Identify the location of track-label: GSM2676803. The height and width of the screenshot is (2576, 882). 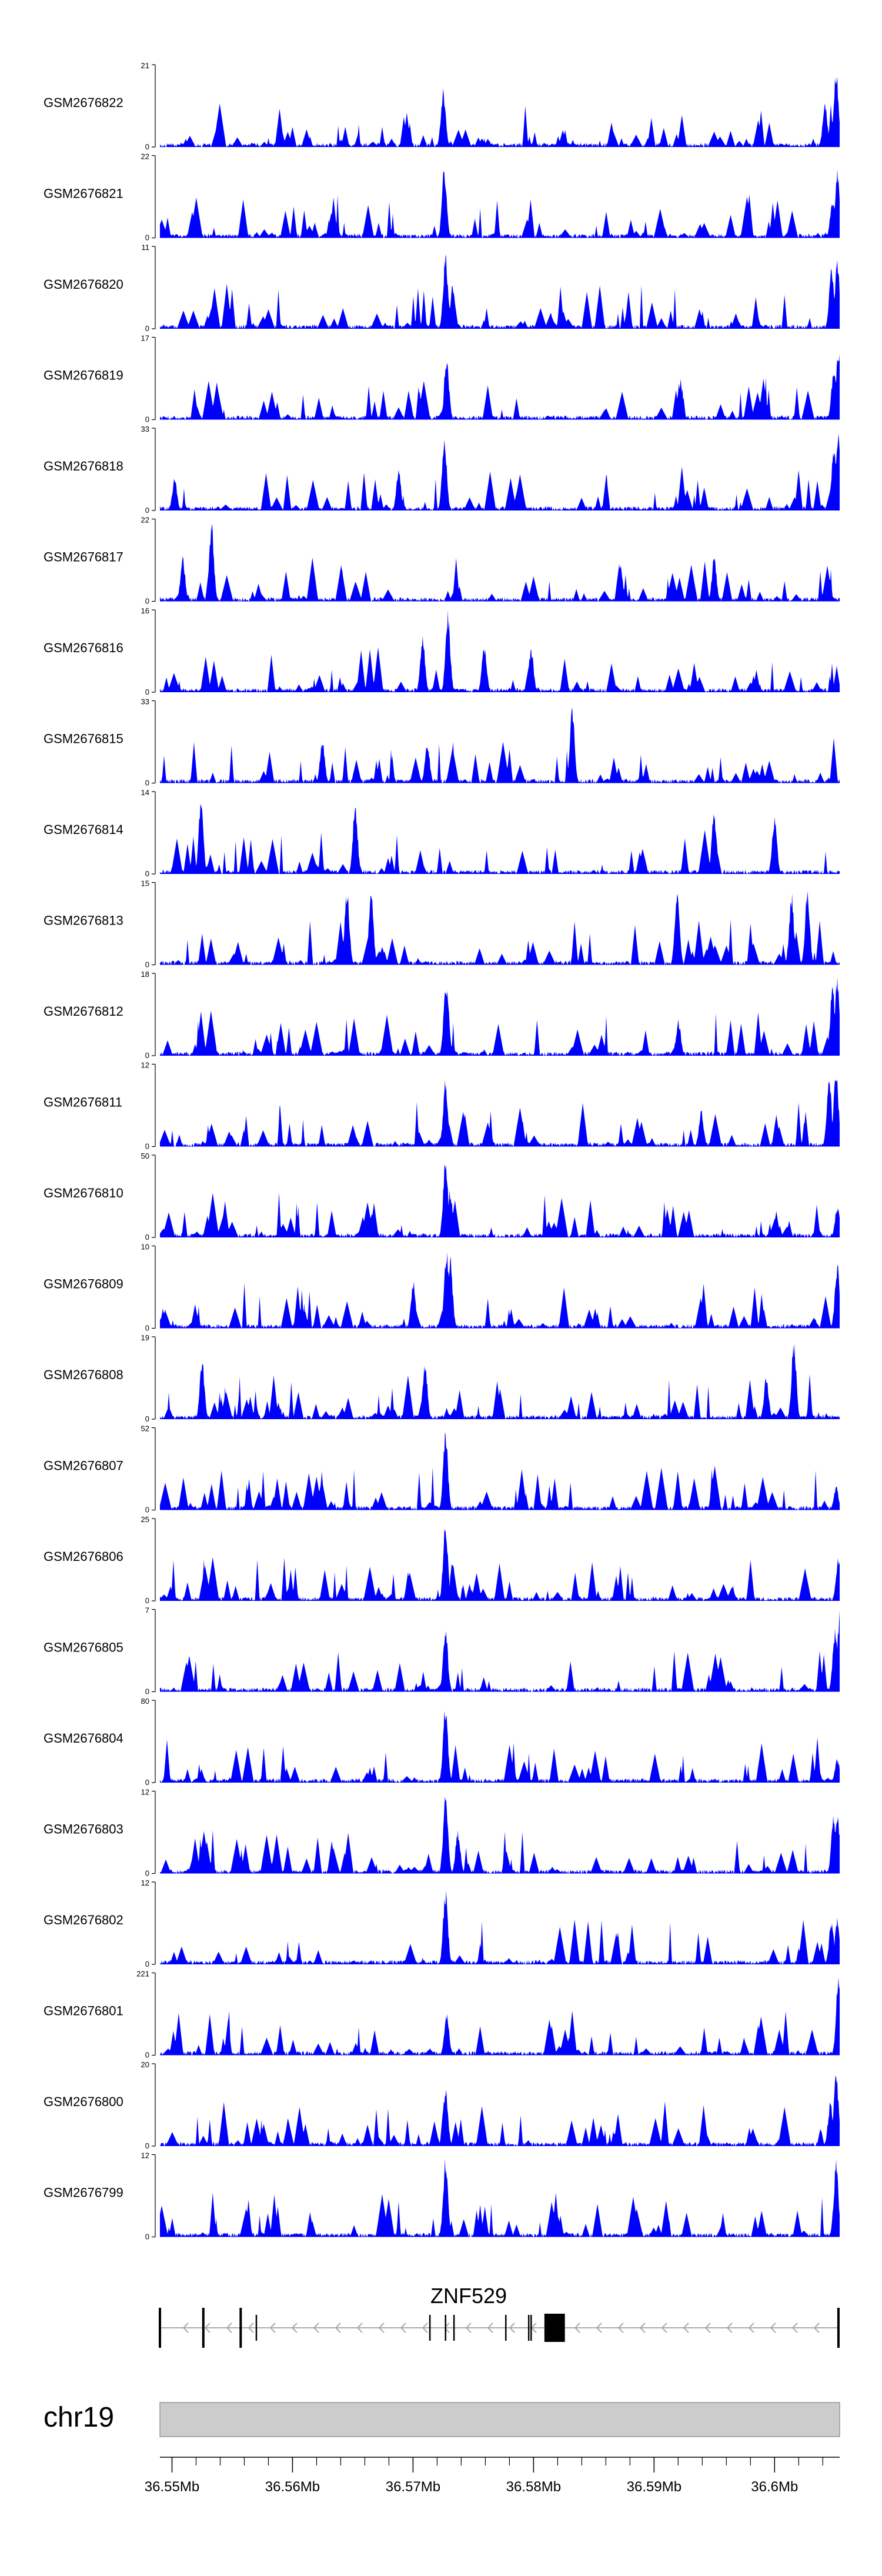
(83, 1829).